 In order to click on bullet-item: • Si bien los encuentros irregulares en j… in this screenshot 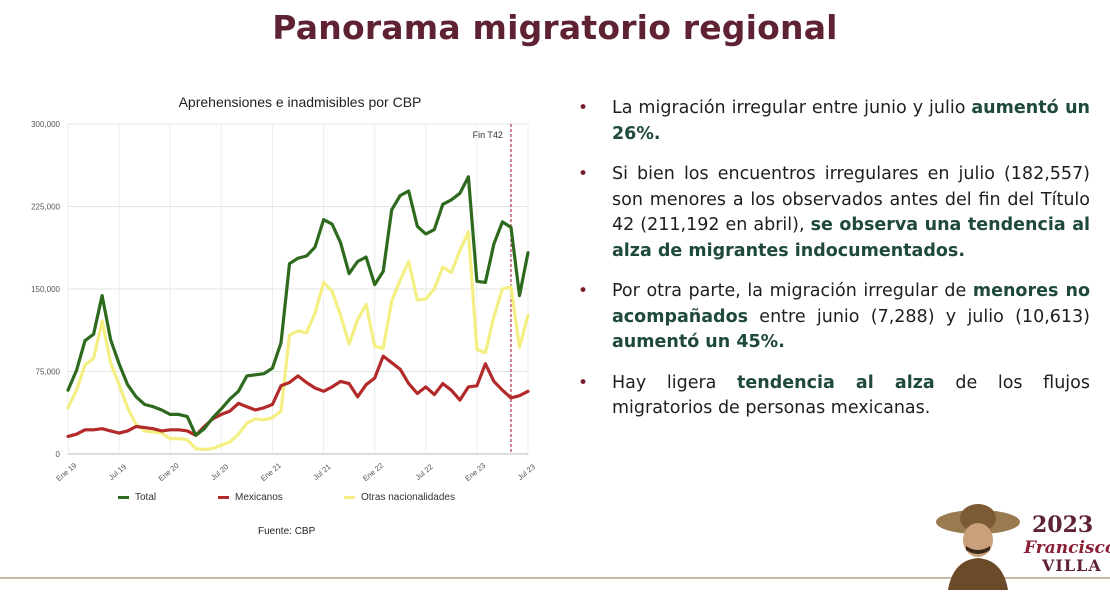, I will do `click(834, 213)`.